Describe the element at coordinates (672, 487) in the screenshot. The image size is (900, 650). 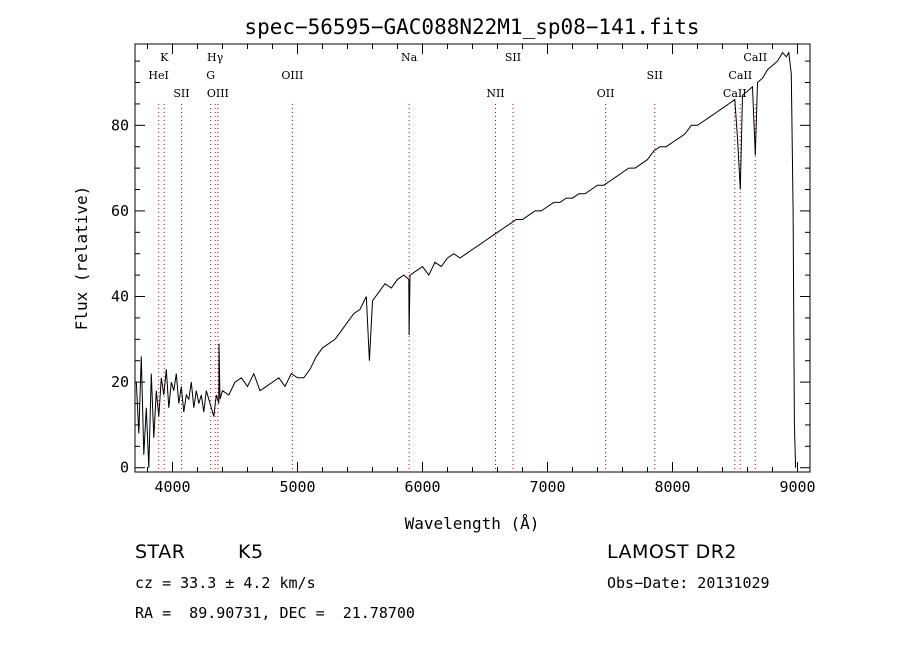
I see `x-tick-label: 8000` at that location.